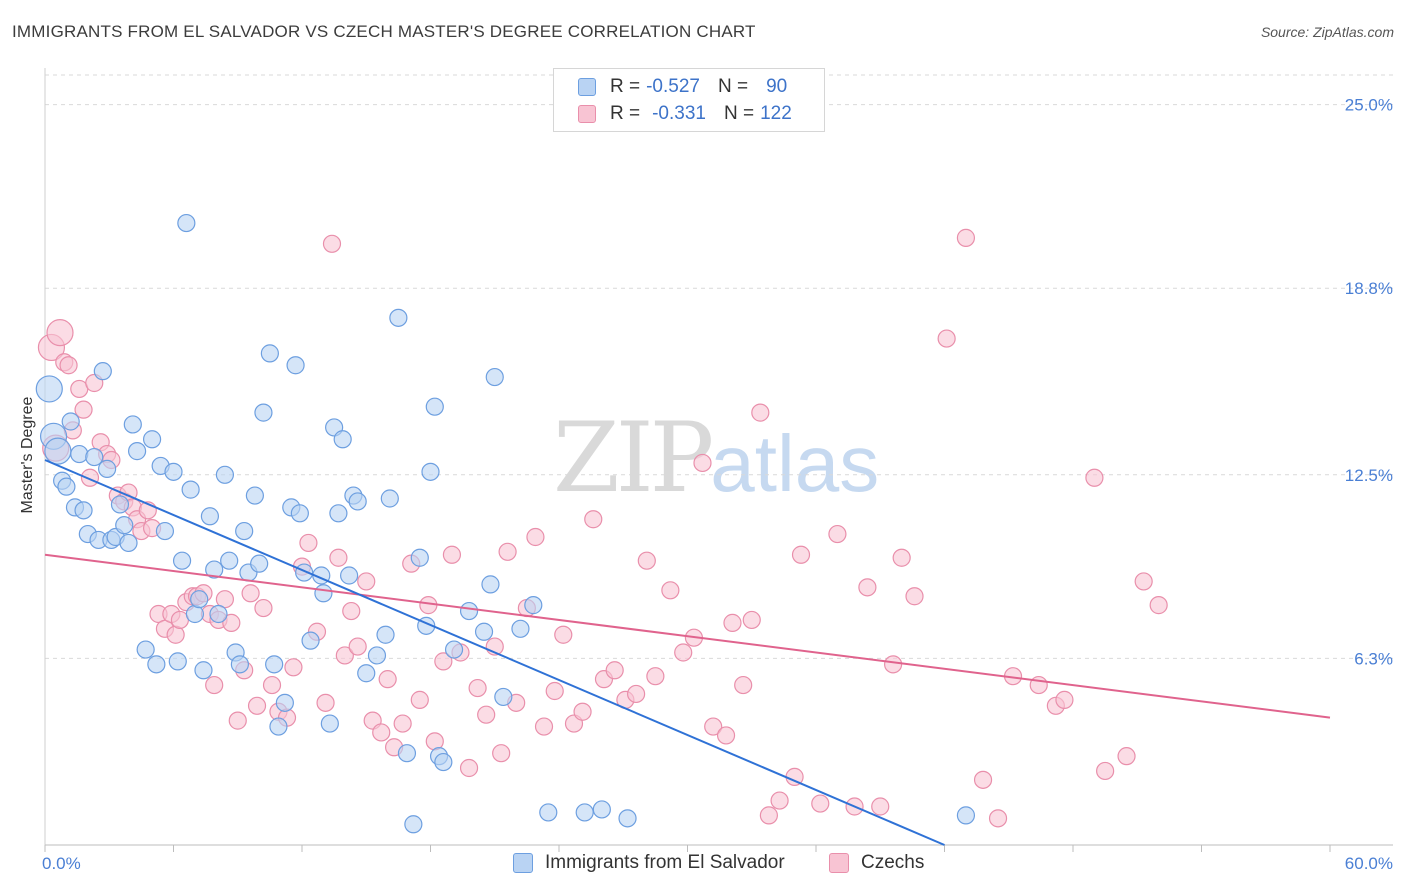 This screenshot has width=1406, height=892. Describe the element at coordinates (633, 458) in the screenshot. I see `watermark-zip: ZIP` at that location.